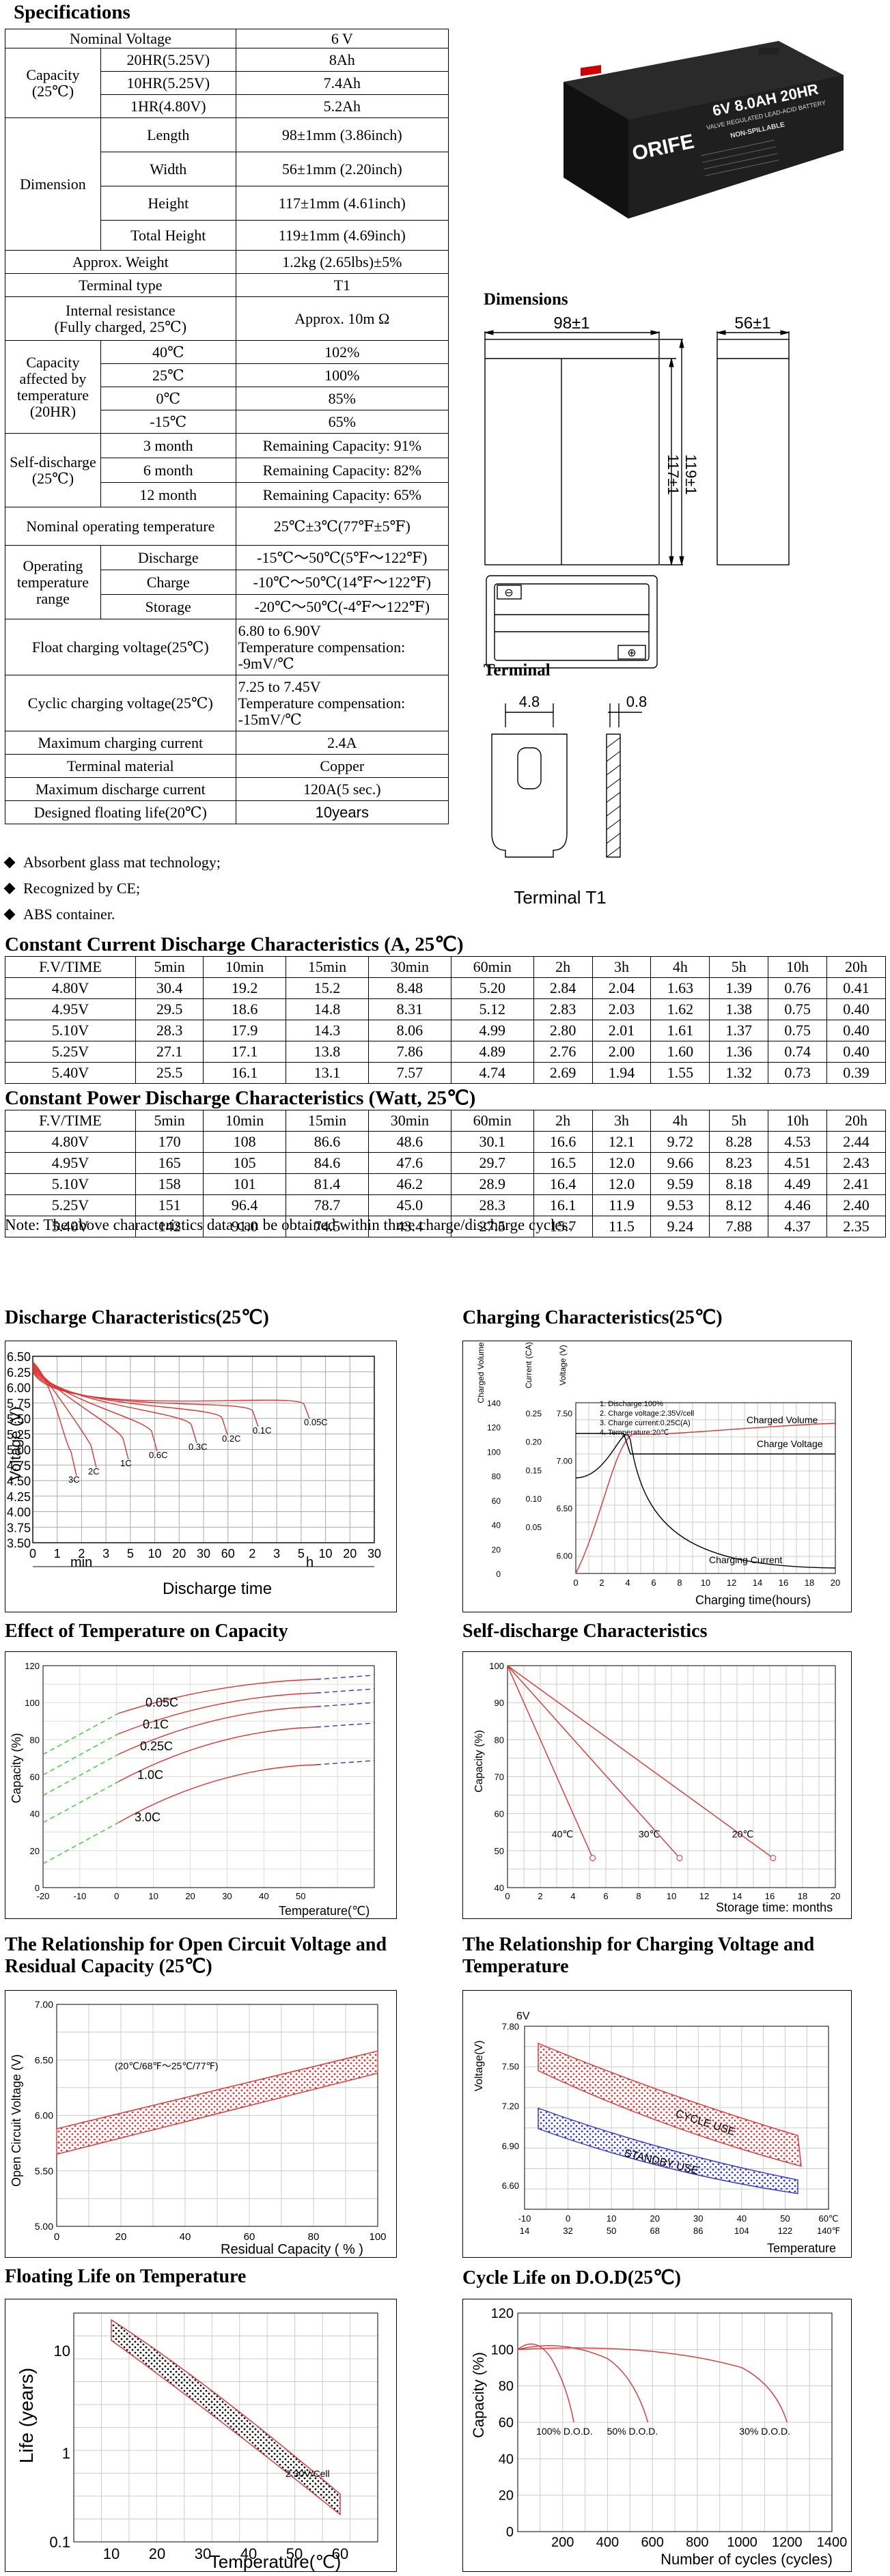  What do you see at coordinates (565, 1555) in the screenshot?
I see `y-tick-label: 6.00` at bounding box center [565, 1555].